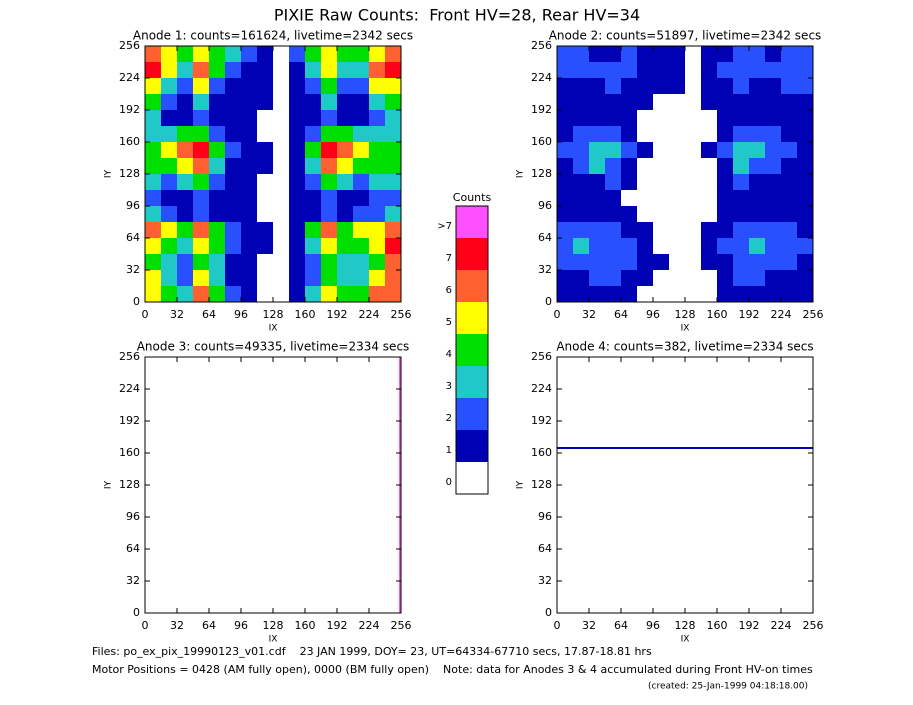 The image size is (913, 705). What do you see at coordinates (444, 226) in the screenshot?
I see `colorbar-label: >7` at bounding box center [444, 226].